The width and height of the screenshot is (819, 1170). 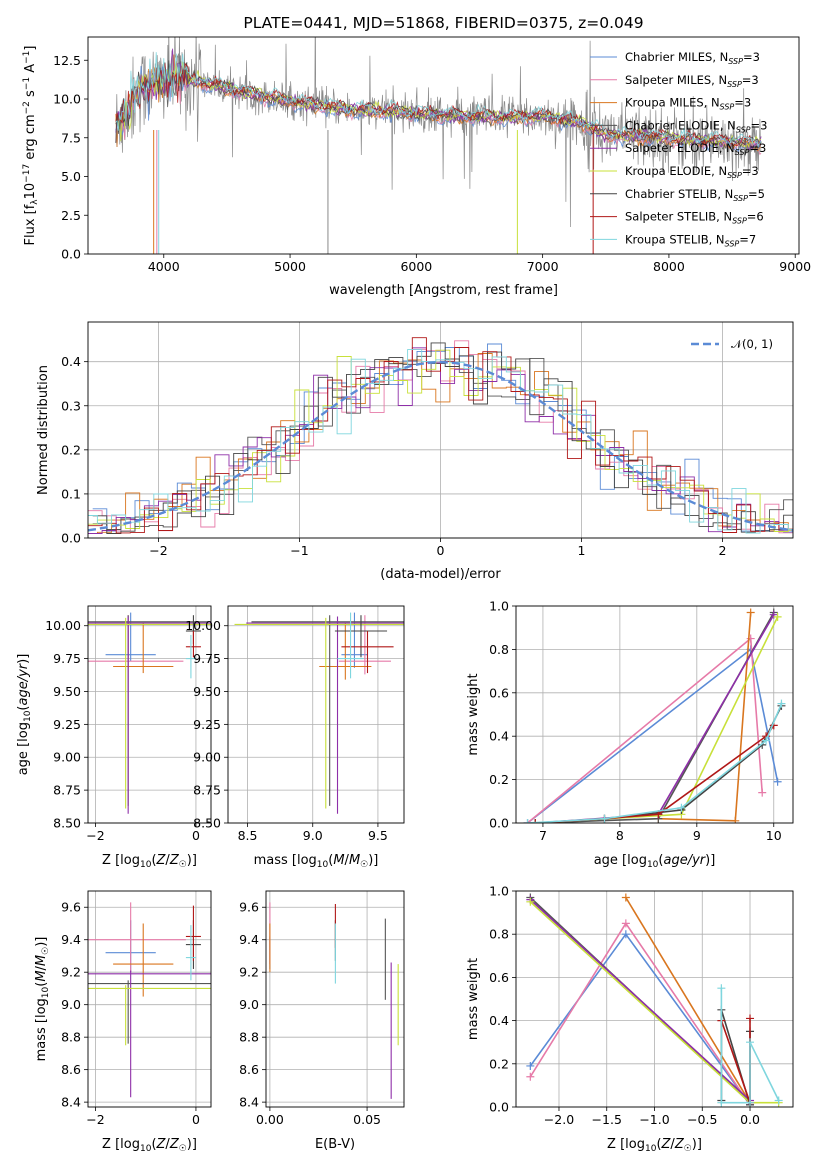 What do you see at coordinates (299, 550) in the screenshot?
I see `x-tick-label: −1` at bounding box center [299, 550].